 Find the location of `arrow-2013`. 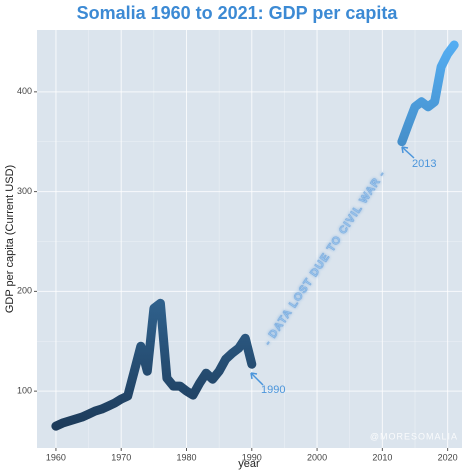

arrow-2013 is located at coordinates (408, 152).